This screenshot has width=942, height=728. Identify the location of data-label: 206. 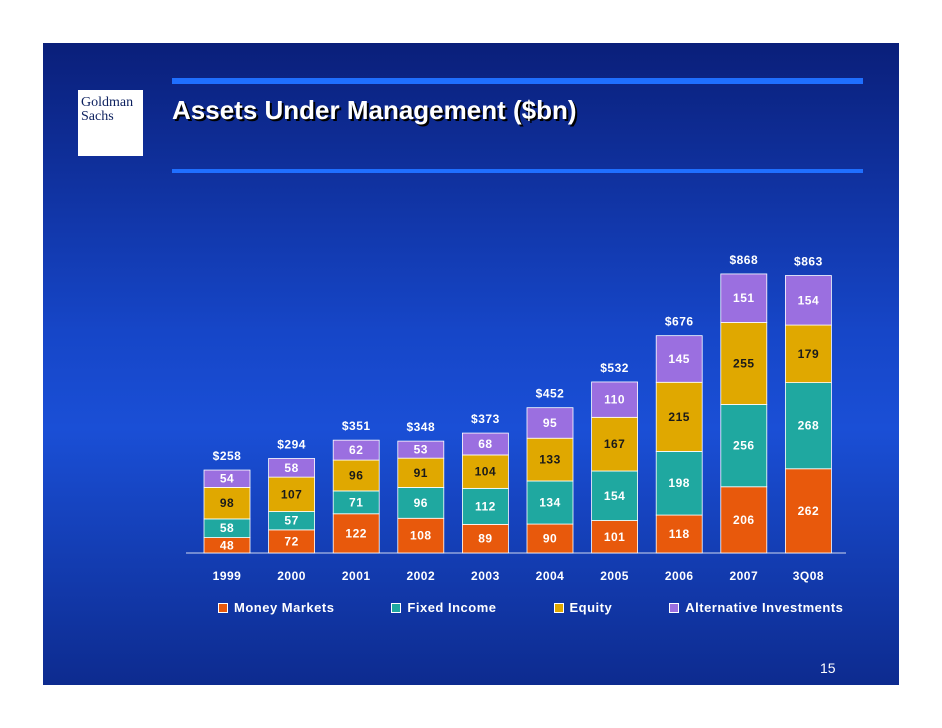
(744, 520).